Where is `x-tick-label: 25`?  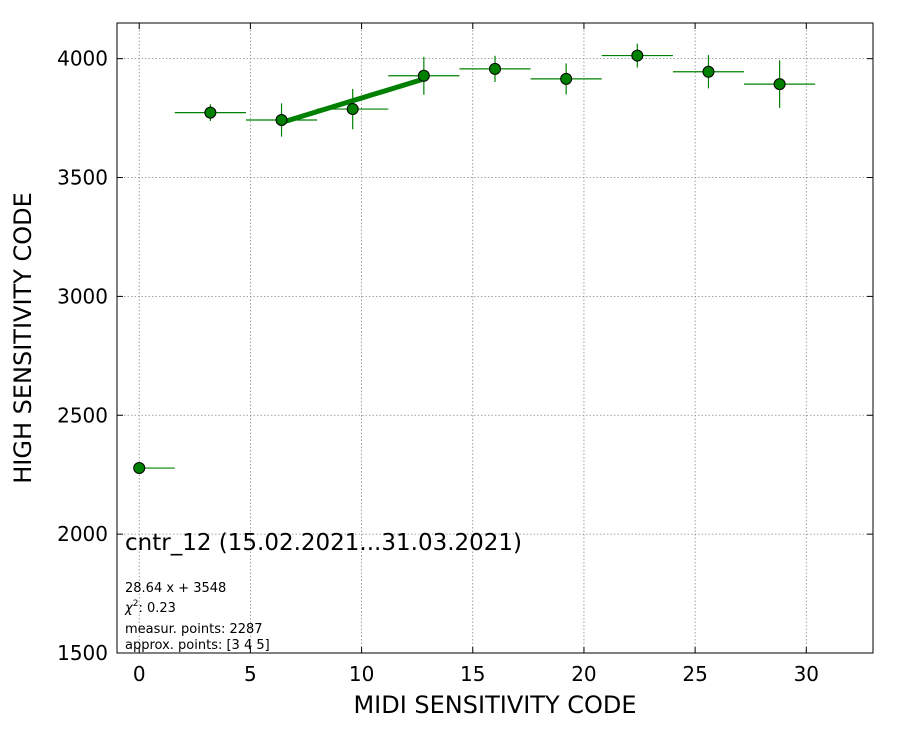 x-tick-label: 25 is located at coordinates (694, 674).